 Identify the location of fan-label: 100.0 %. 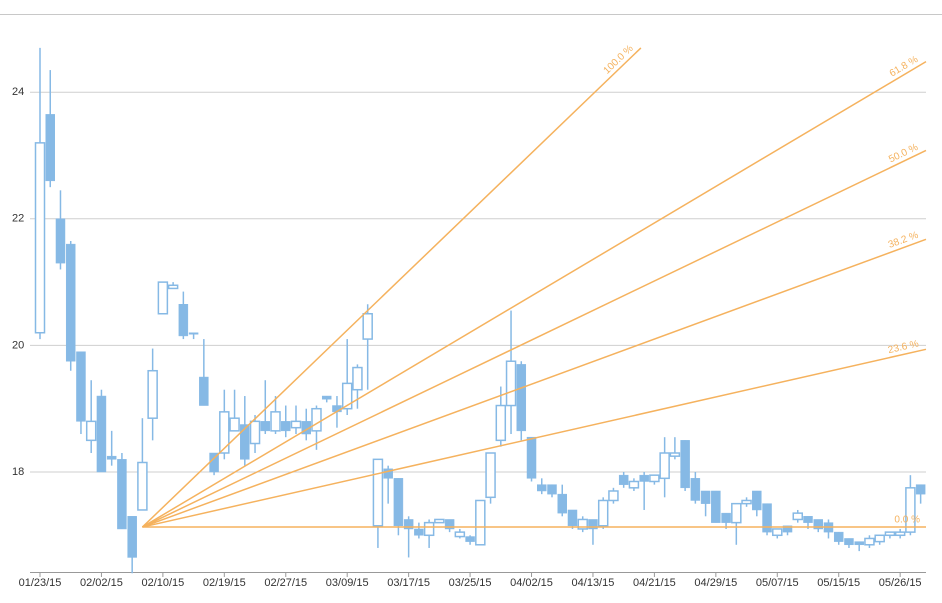
(619, 59).